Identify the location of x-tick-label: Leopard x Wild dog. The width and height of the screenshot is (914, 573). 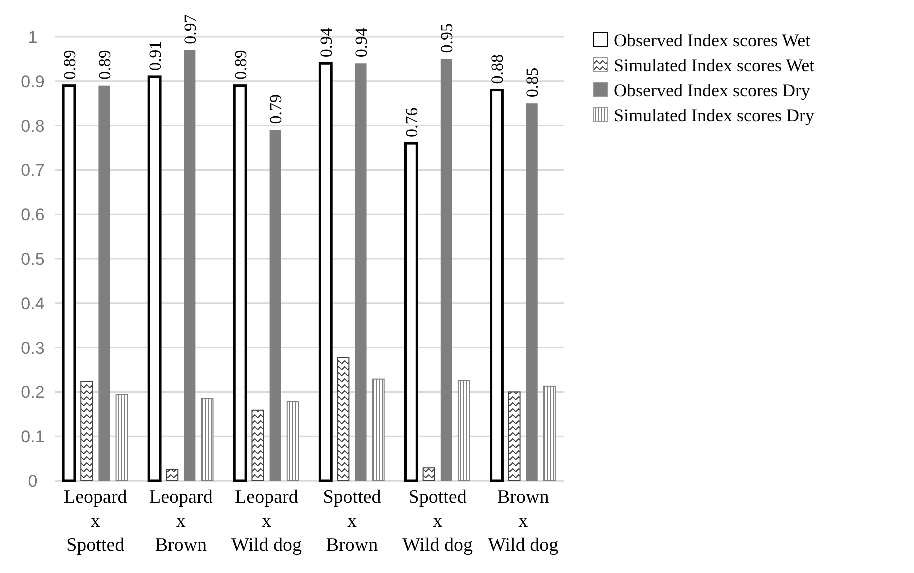
(266, 521).